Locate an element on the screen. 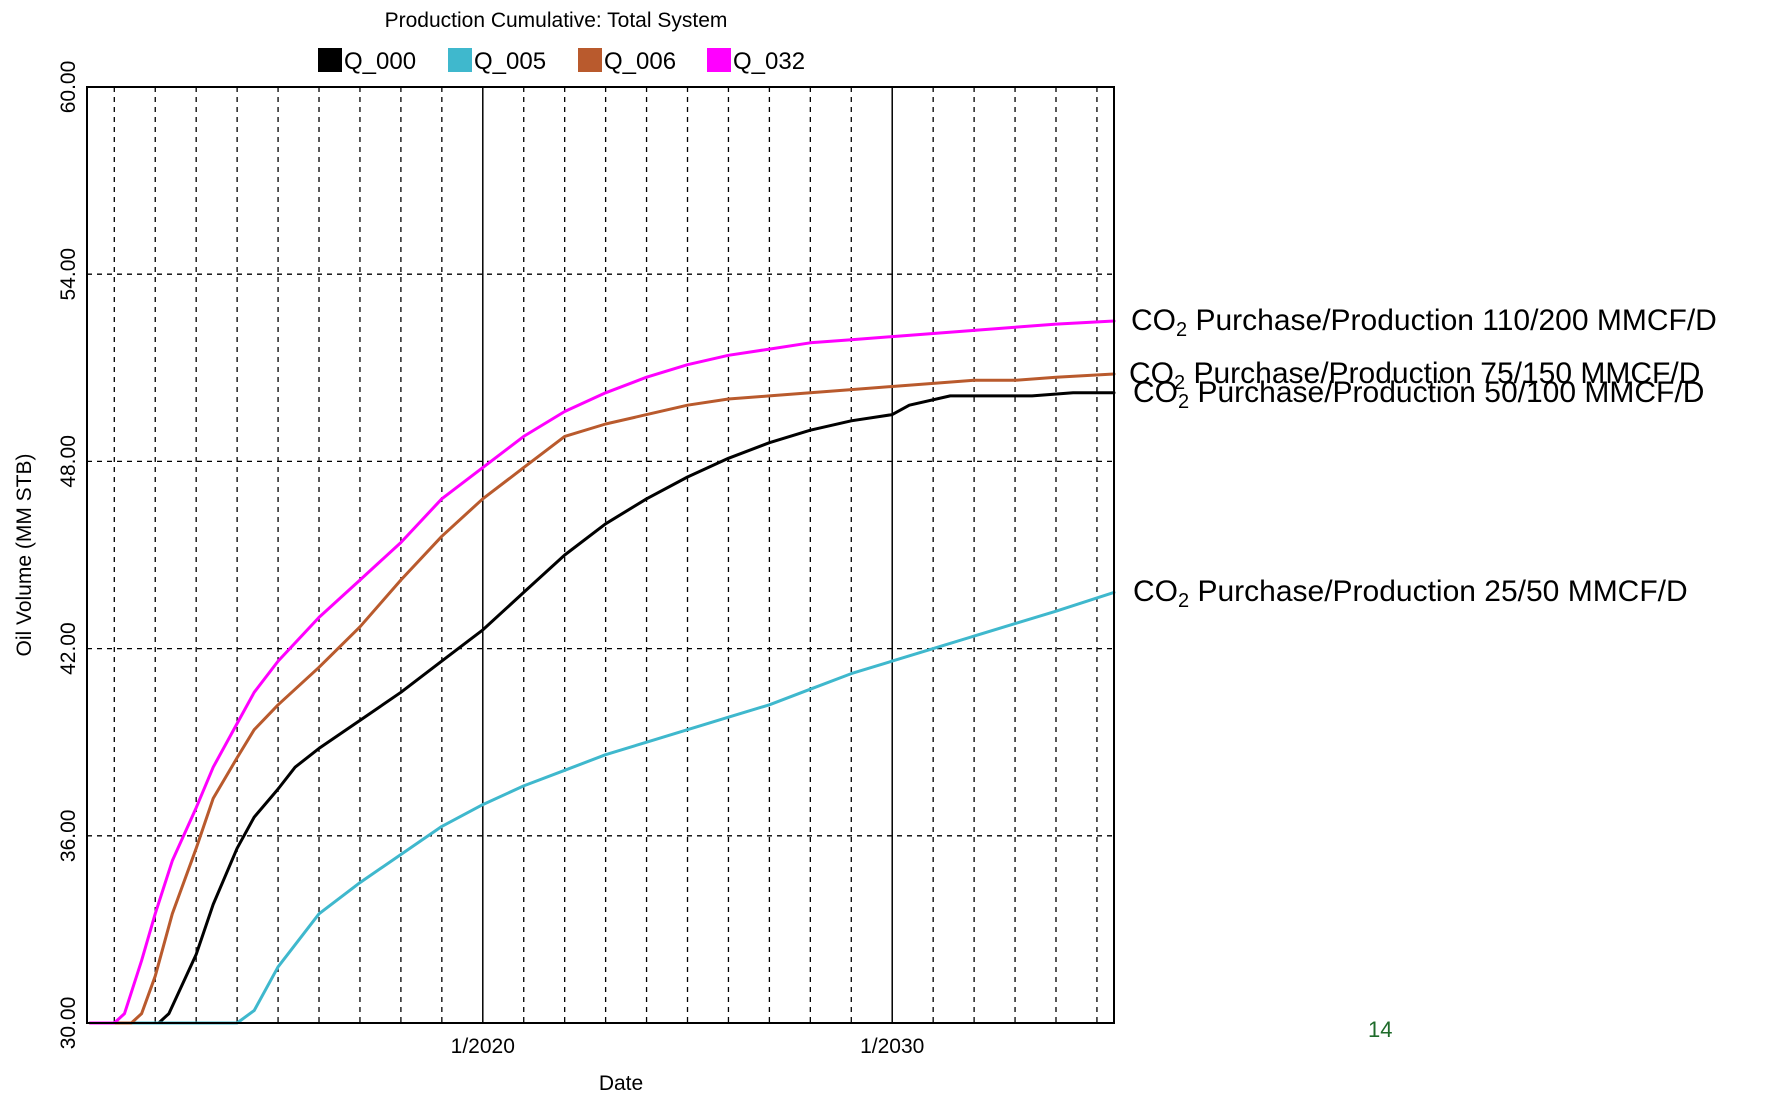  series-annotation: CO2 Purchase/Production 75/150 MMCF/D is located at coordinates (1415, 375).